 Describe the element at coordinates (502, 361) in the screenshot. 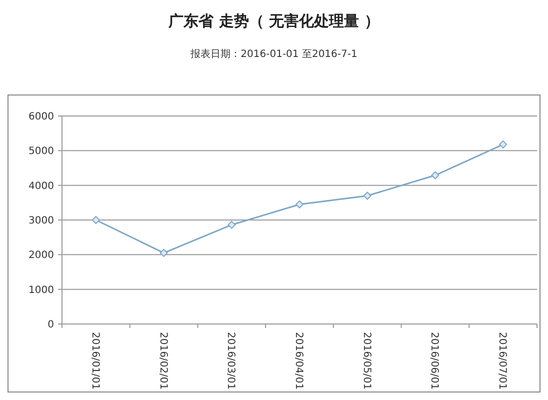

I see `x-tick-label: 2016/07/01` at that location.